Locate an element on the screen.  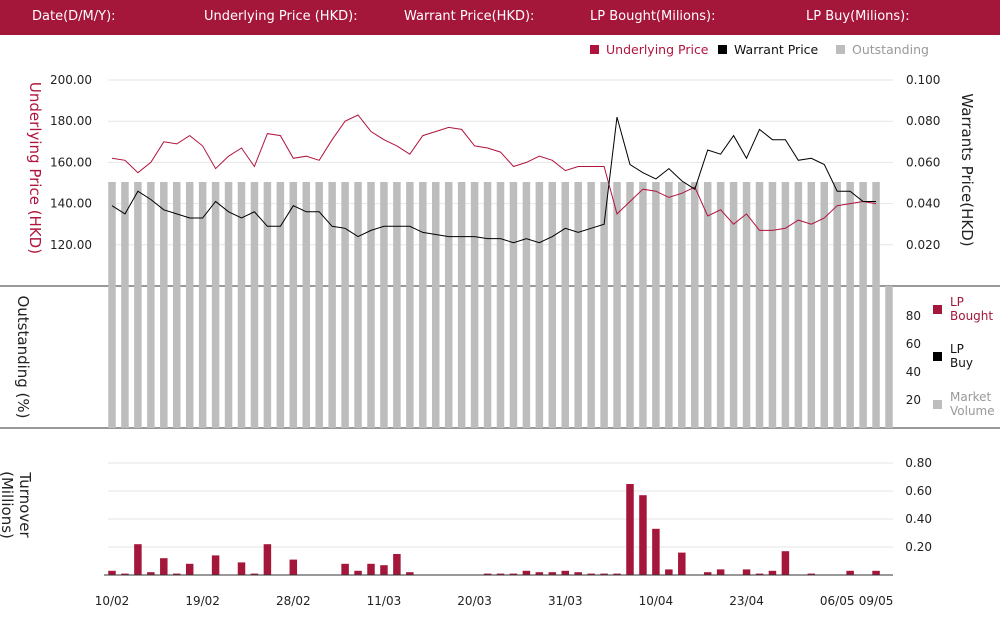
y-axis-title-left: Underlying Price (HKD) is located at coordinates (35, 168).